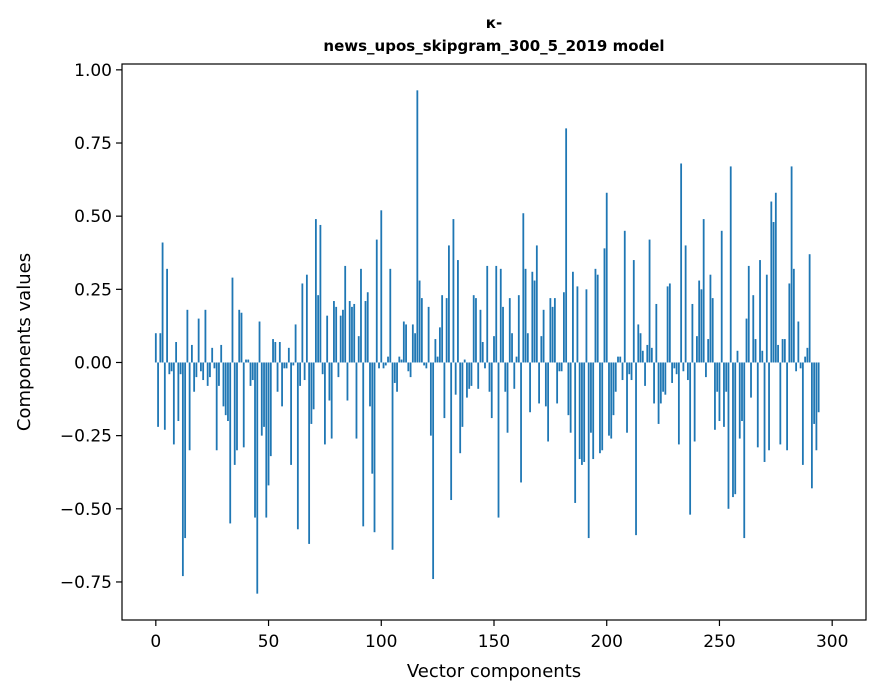 Image resolution: width=880 pixels, height=696 pixels. I want to click on chart-title-line-1: к-, so click(494, 23).